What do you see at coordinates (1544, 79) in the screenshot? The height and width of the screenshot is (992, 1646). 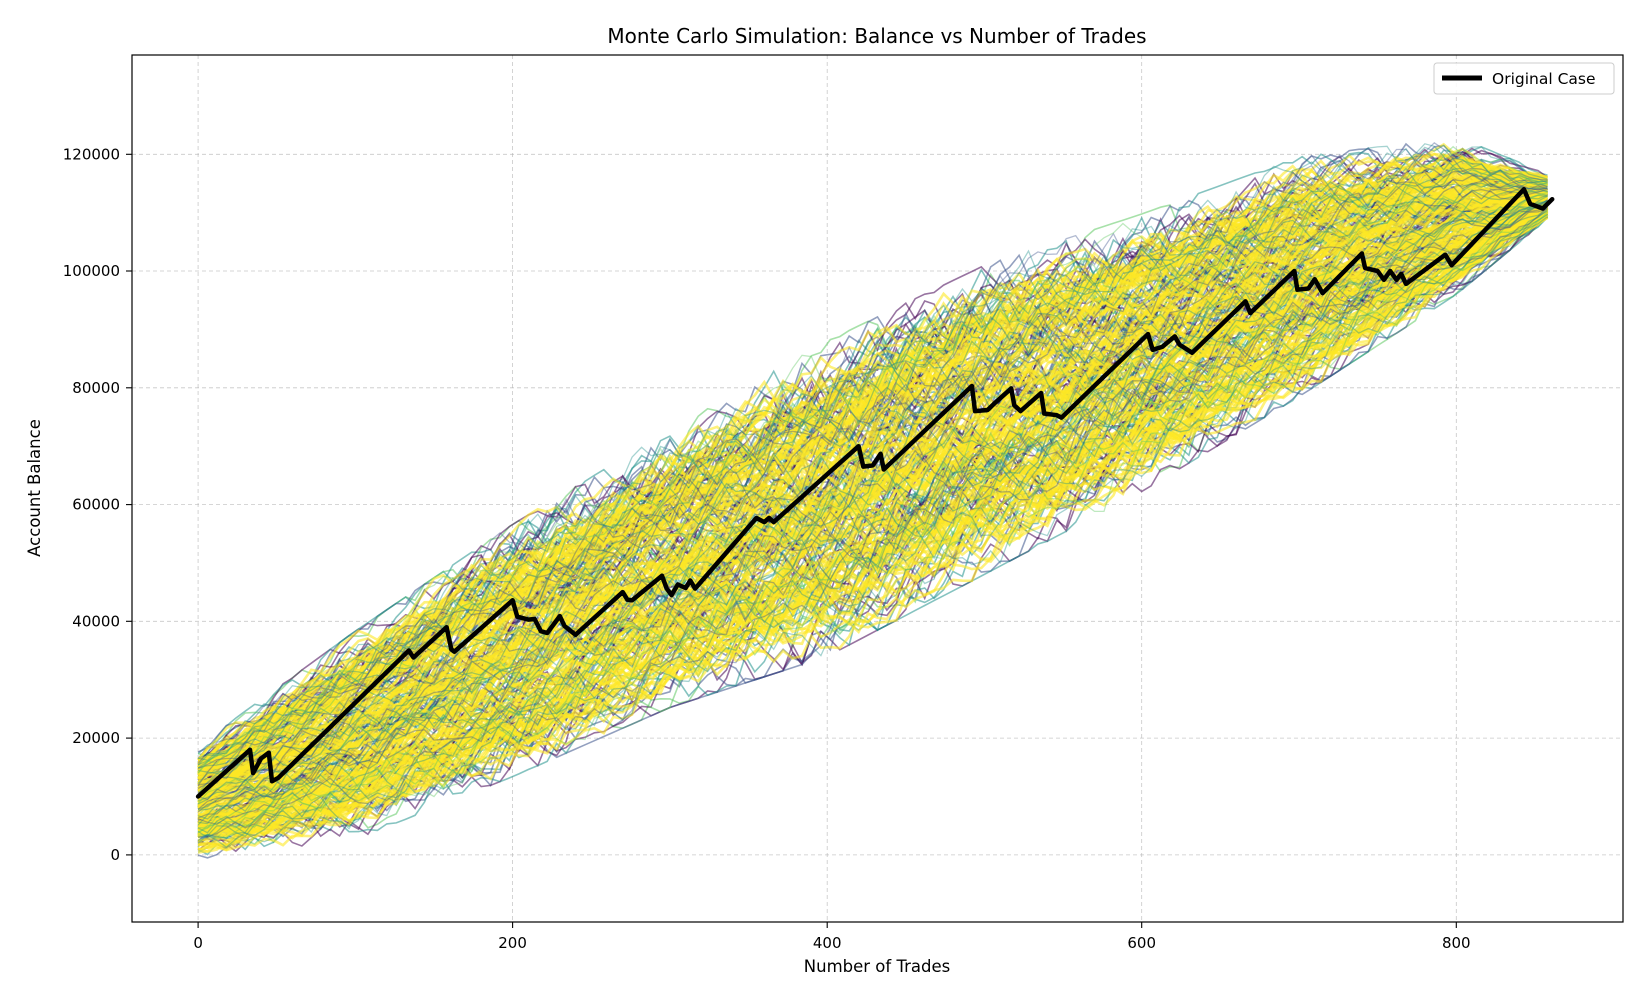 I see `legend-label-original-case: Original Case` at bounding box center [1544, 79].